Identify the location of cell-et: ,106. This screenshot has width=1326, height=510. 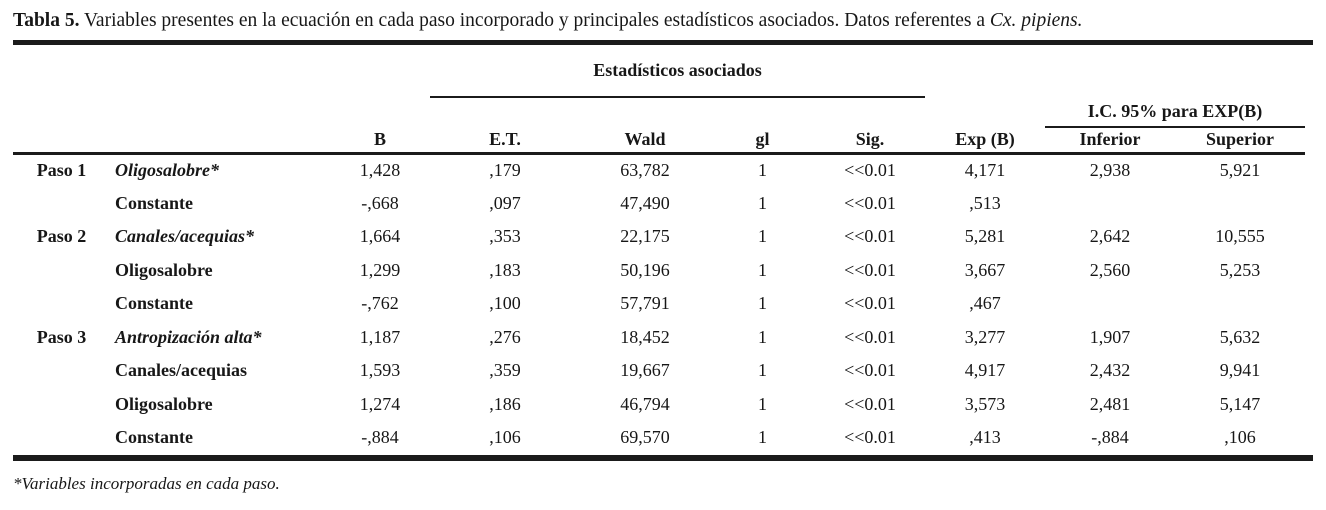
(505, 437).